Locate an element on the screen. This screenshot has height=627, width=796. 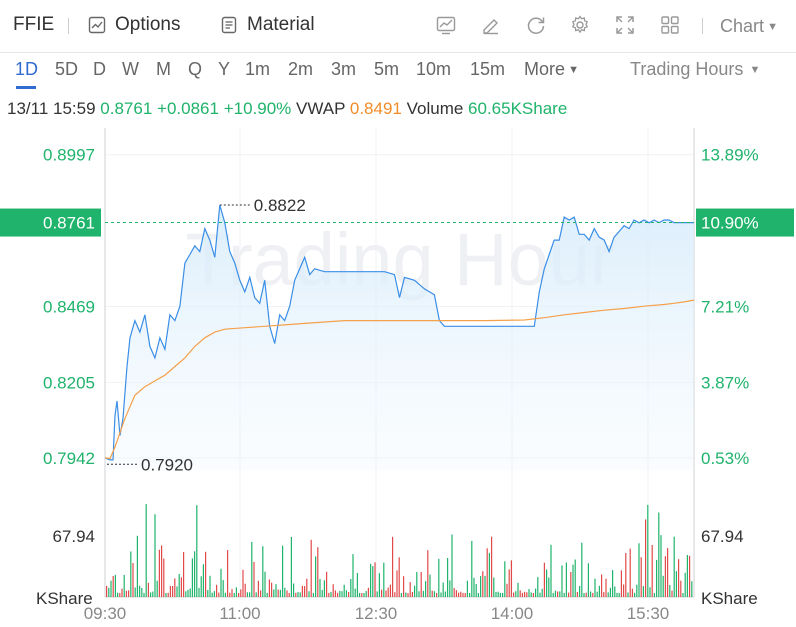
fullscreen-button is located at coordinates (625, 25).